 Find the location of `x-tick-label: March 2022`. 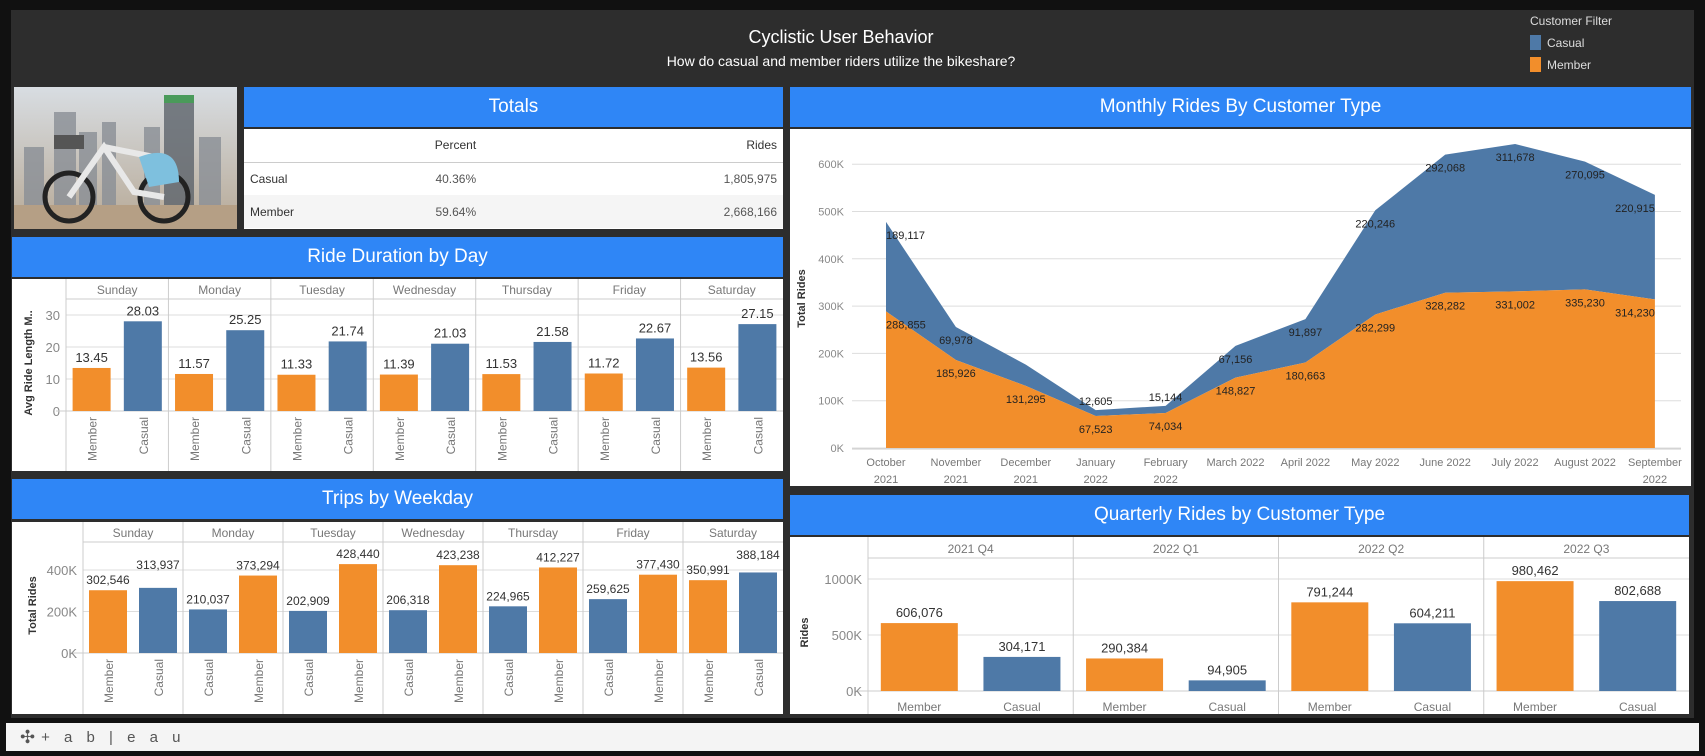

x-tick-label: March 2022 is located at coordinates (1235, 463).